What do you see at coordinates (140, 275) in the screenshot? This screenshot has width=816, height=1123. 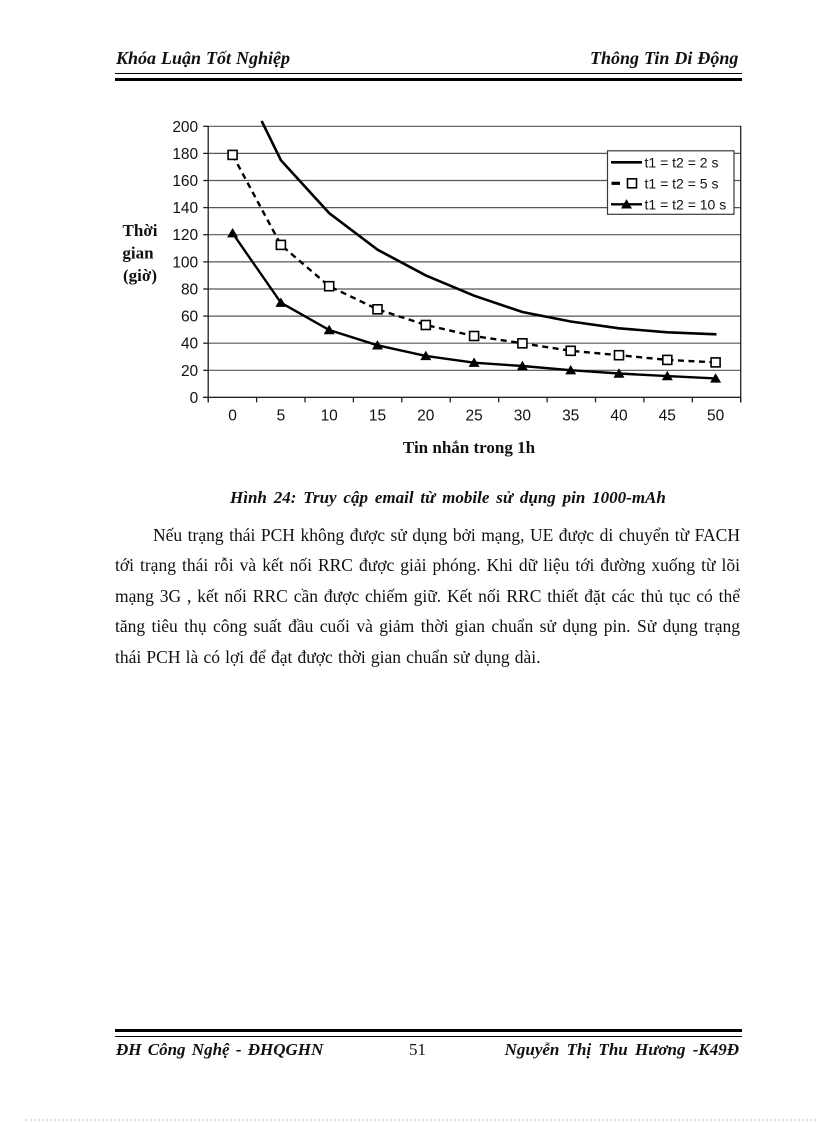 I see `svg-text: (giờ)` at bounding box center [140, 275].